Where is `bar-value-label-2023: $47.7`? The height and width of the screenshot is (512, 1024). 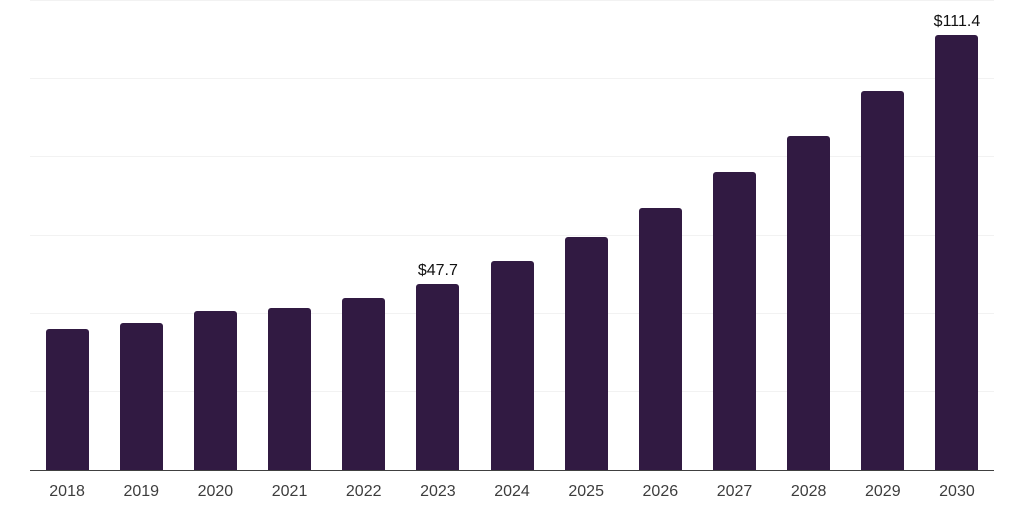
bar-value-label-2023: $47.7 is located at coordinates (437, 270).